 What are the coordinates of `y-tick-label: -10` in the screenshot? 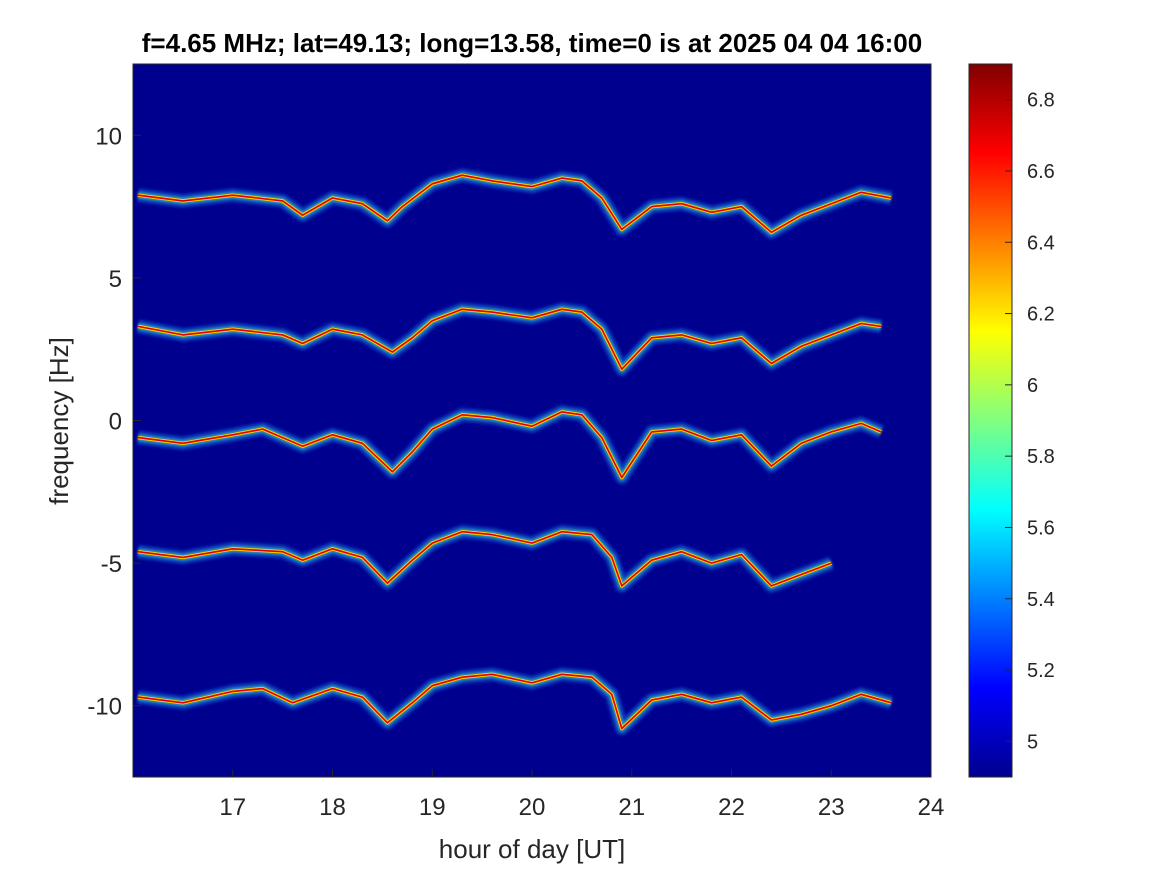 It's located at (104, 707).